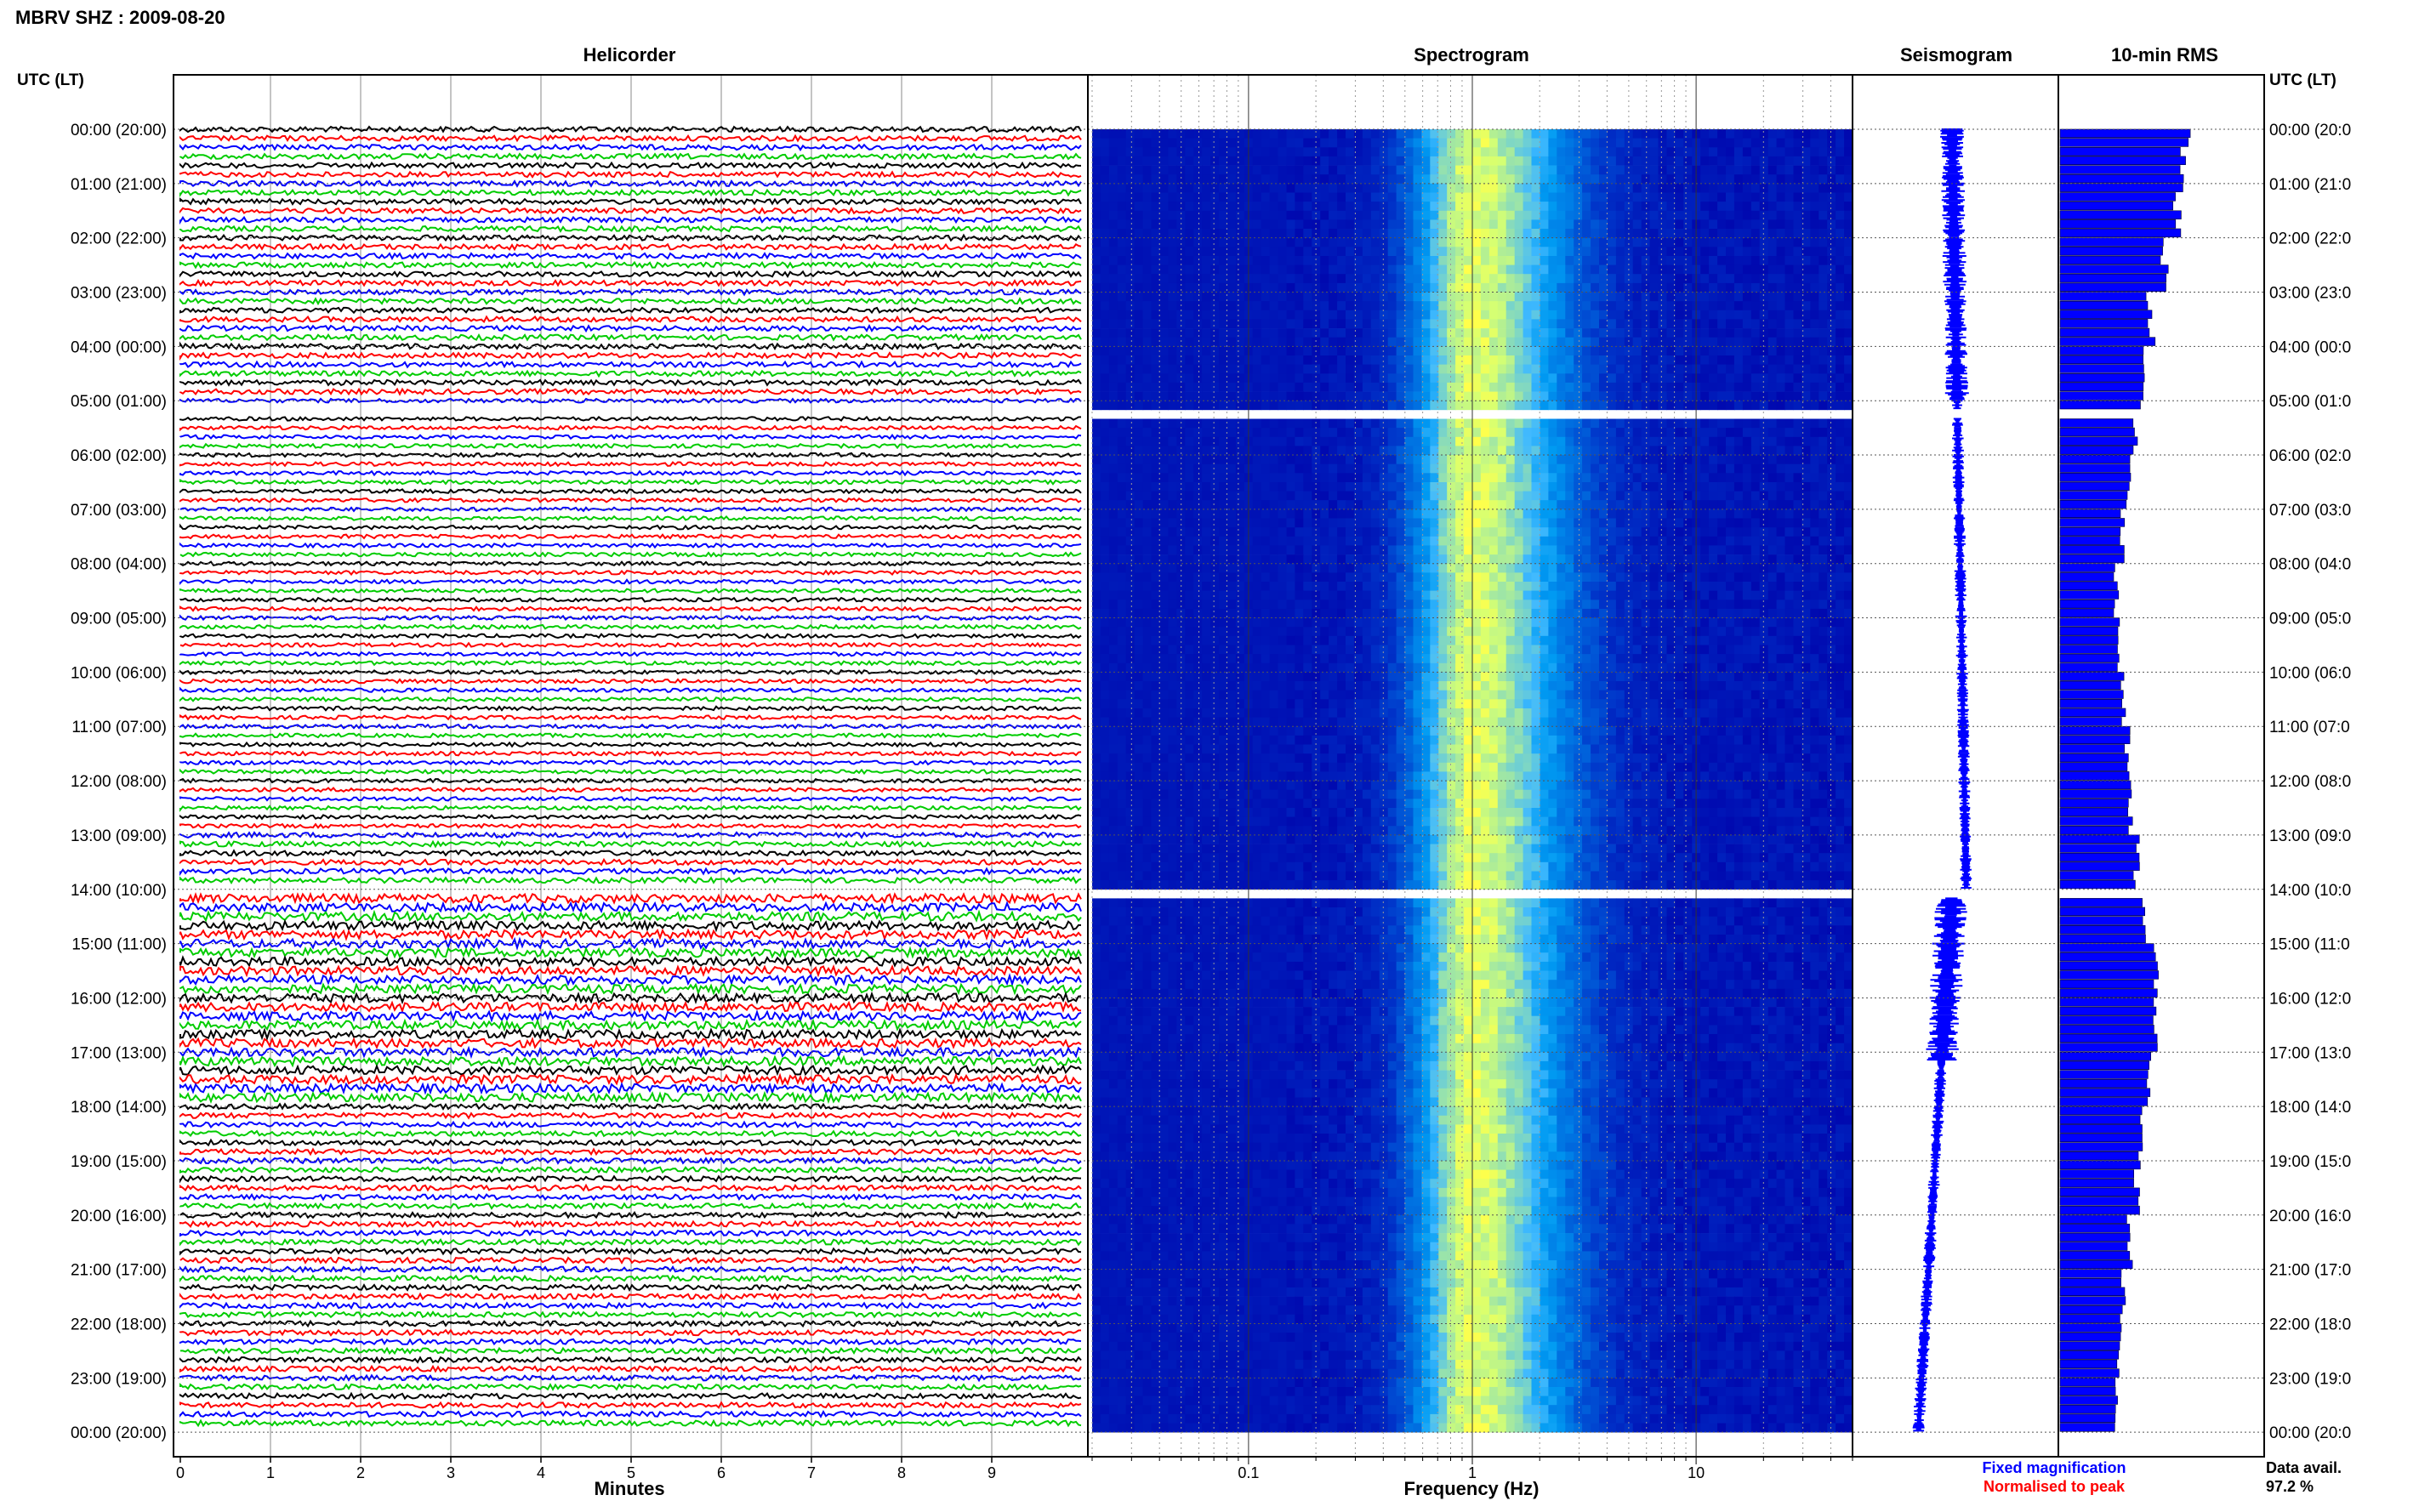 The height and width of the screenshot is (1512, 2419). What do you see at coordinates (1472, 324) in the screenshot?
I see `spectrogram-row` at bounding box center [1472, 324].